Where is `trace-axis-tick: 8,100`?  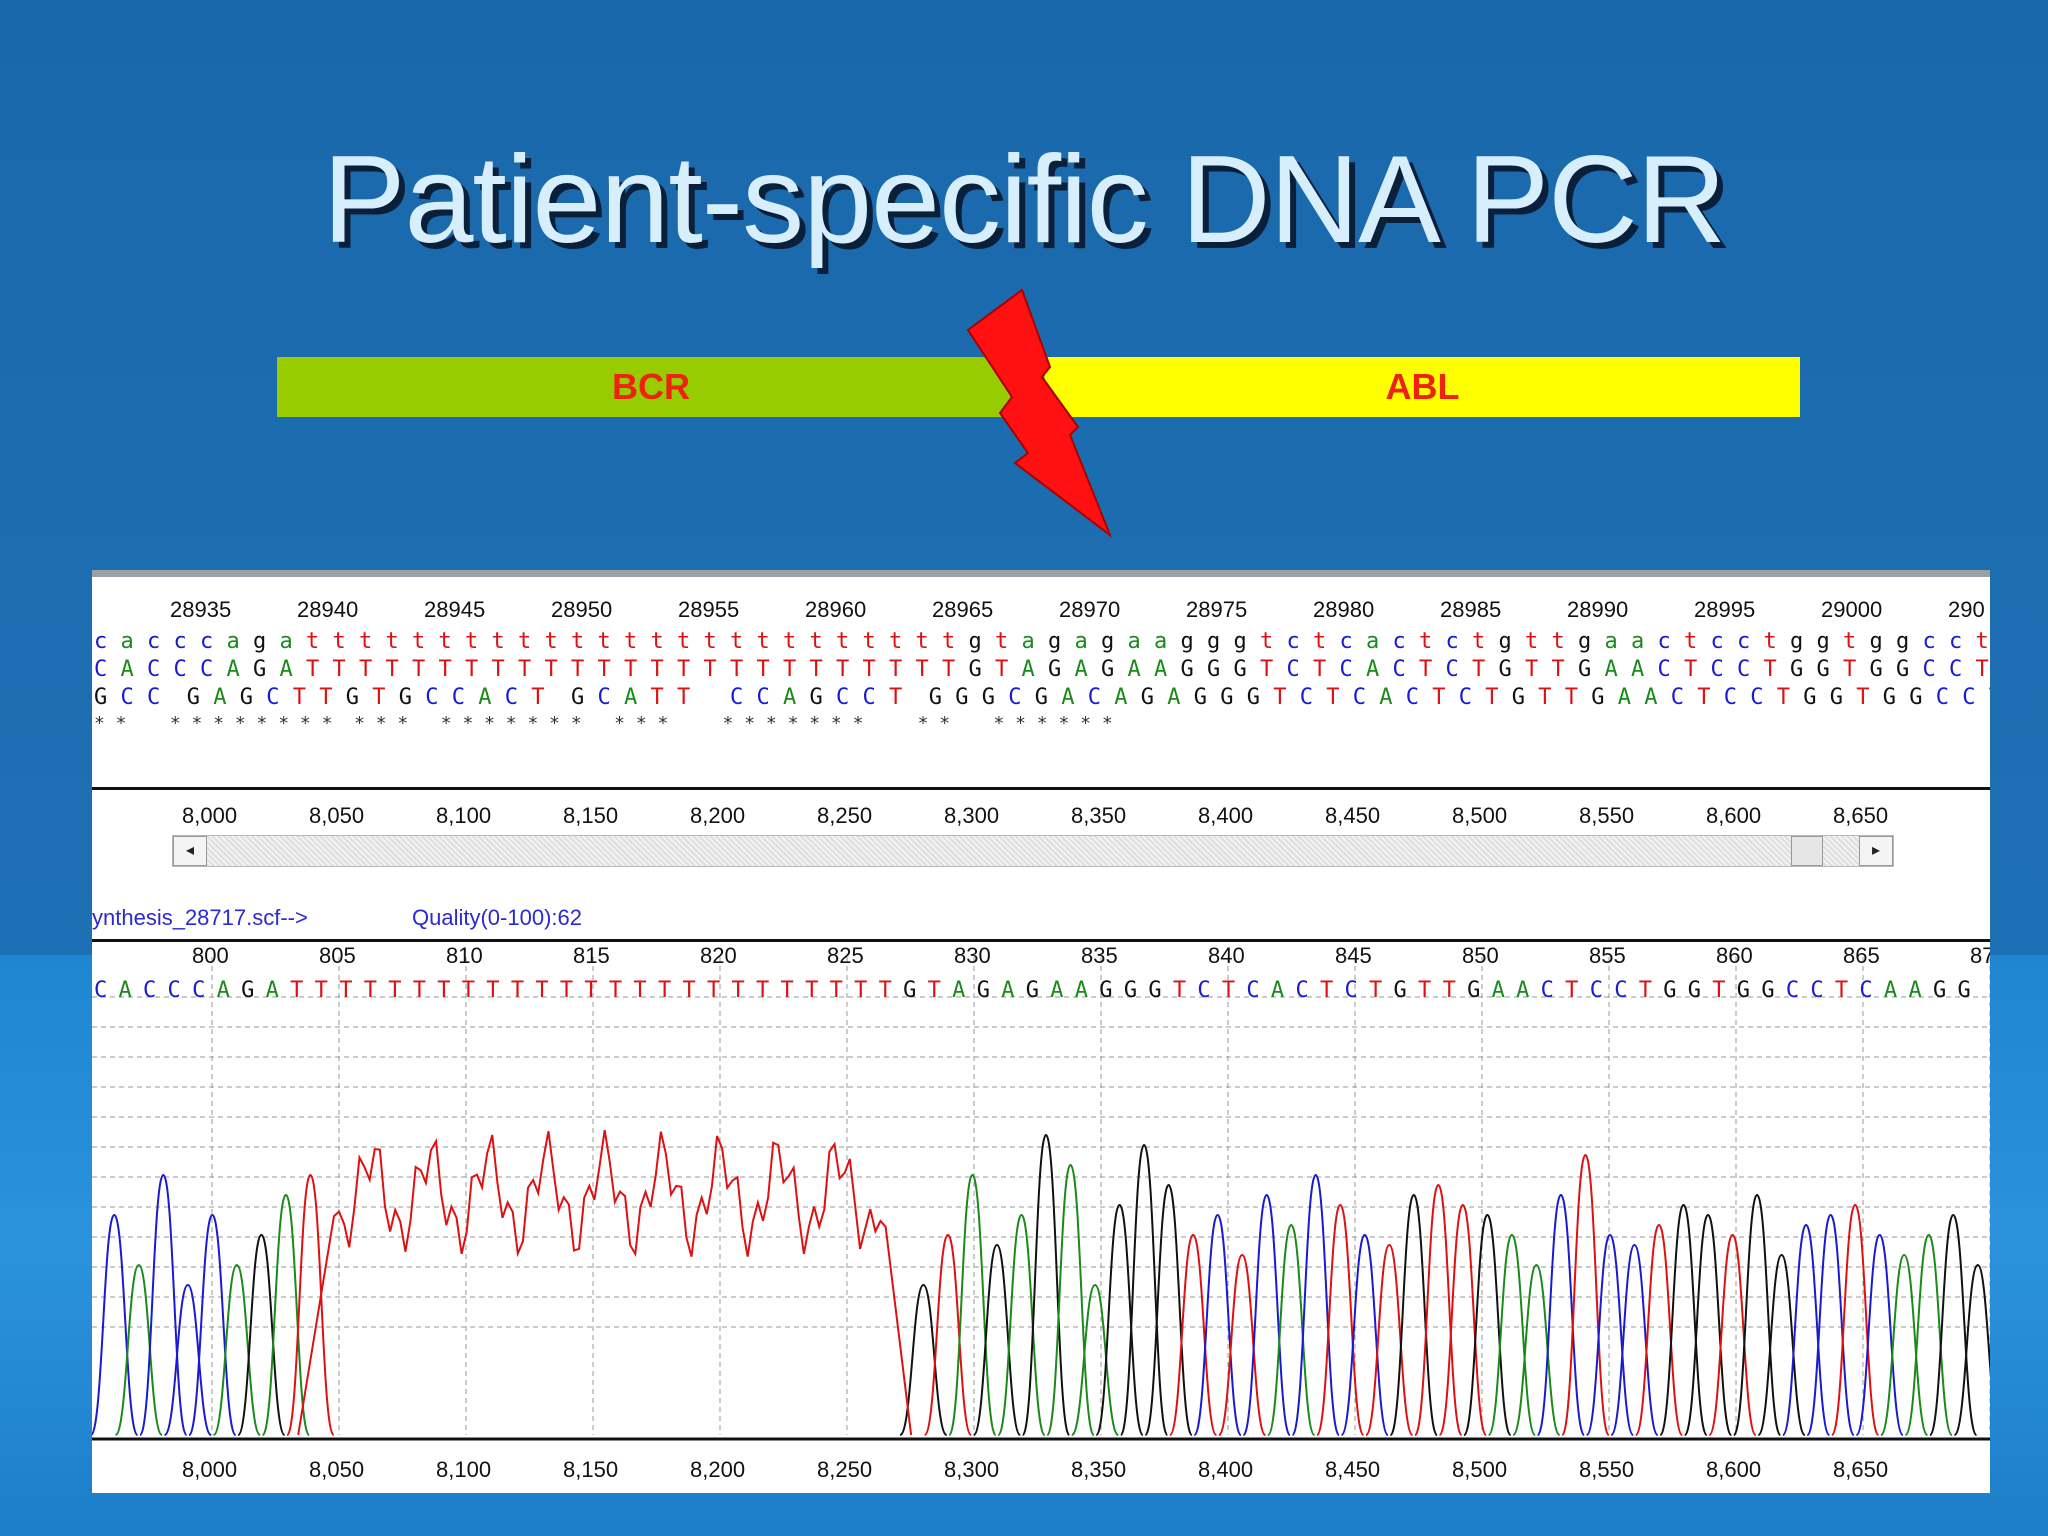
trace-axis-tick: 8,100 is located at coordinates (463, 1469).